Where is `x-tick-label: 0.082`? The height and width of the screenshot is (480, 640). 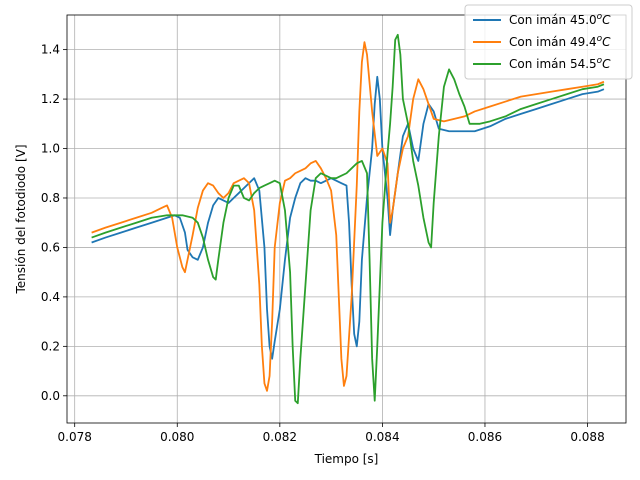 x-tick-label: 0.082 is located at coordinates (280, 437).